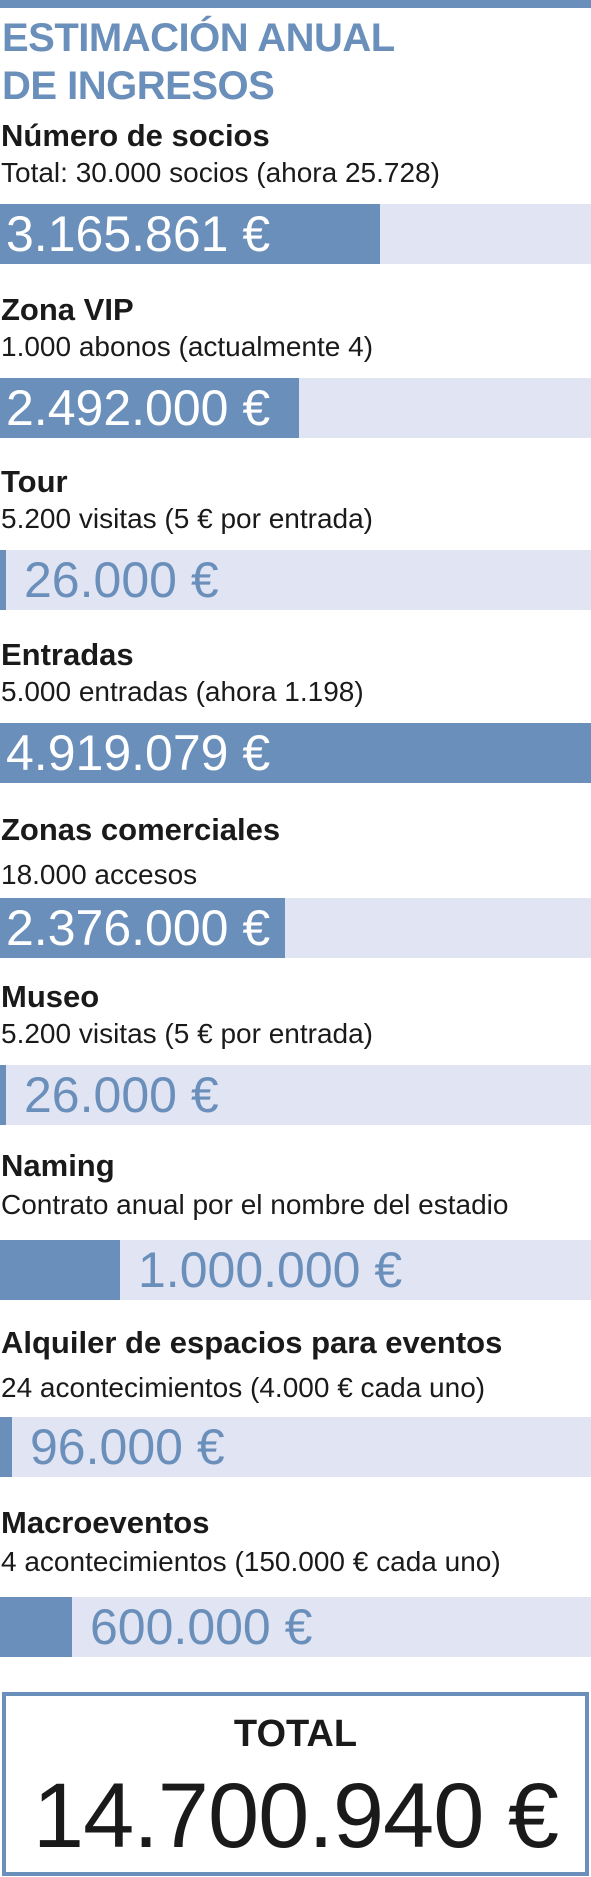 The height and width of the screenshot is (1877, 591). Describe the element at coordinates (252, 1342) in the screenshot. I see `category-name: Alquiler de espacios para eventos` at that location.